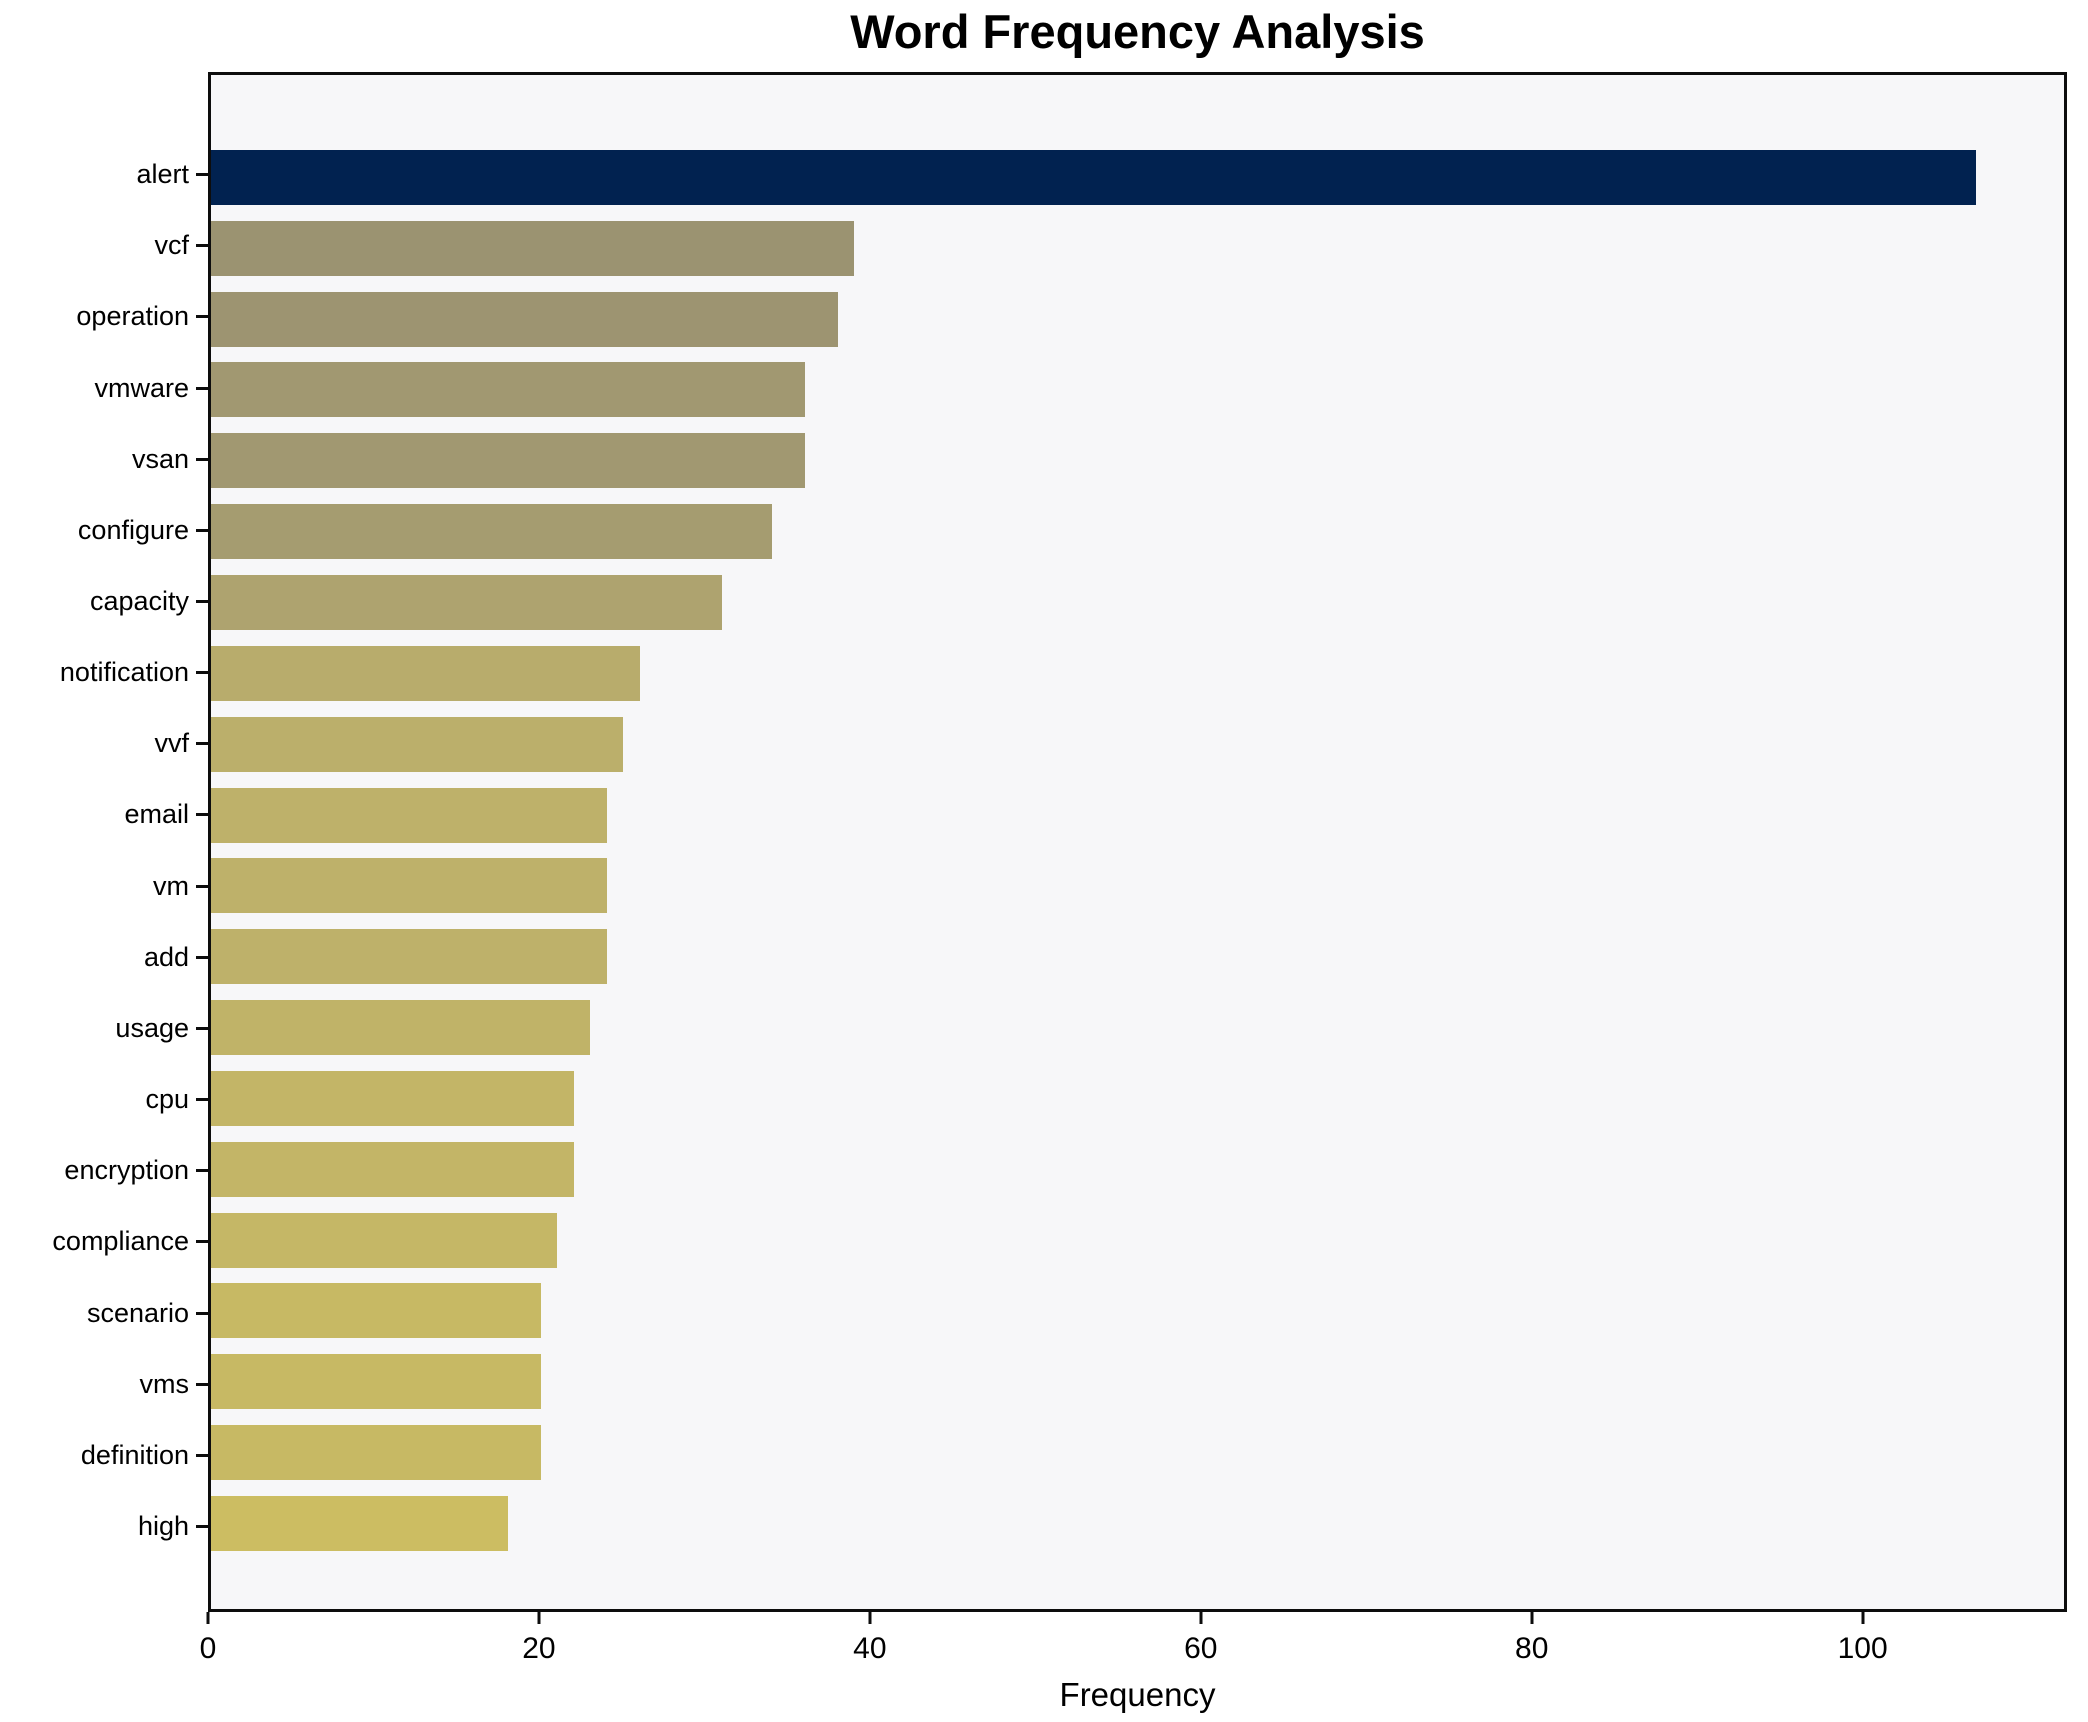 The image size is (2088, 1722). I want to click on y-tick-label: usage, so click(152, 1027).